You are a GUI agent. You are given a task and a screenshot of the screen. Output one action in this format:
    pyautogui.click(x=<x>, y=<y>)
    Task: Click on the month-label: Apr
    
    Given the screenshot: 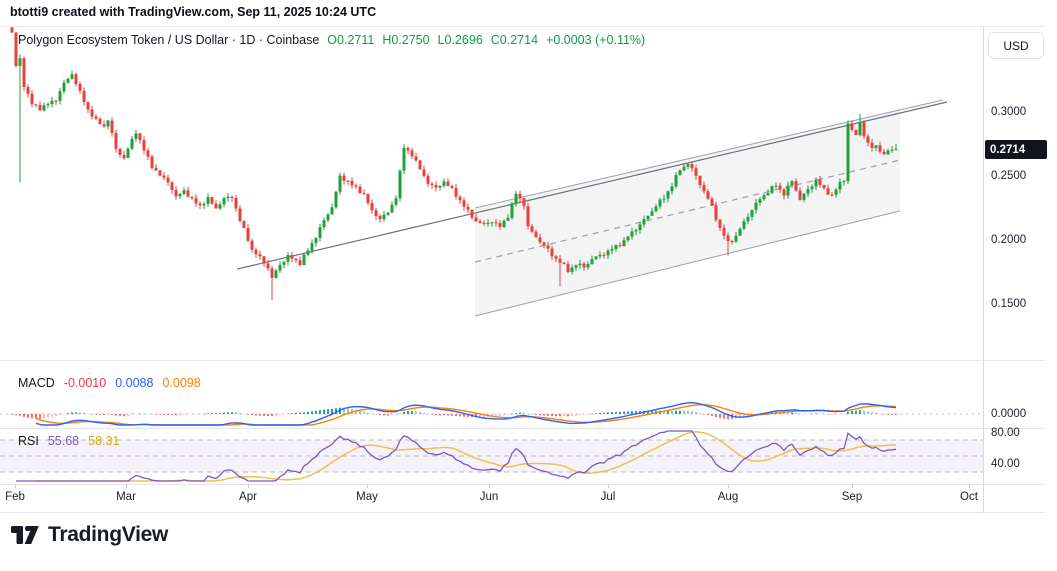 What is the action you would take?
    pyautogui.click(x=248, y=497)
    